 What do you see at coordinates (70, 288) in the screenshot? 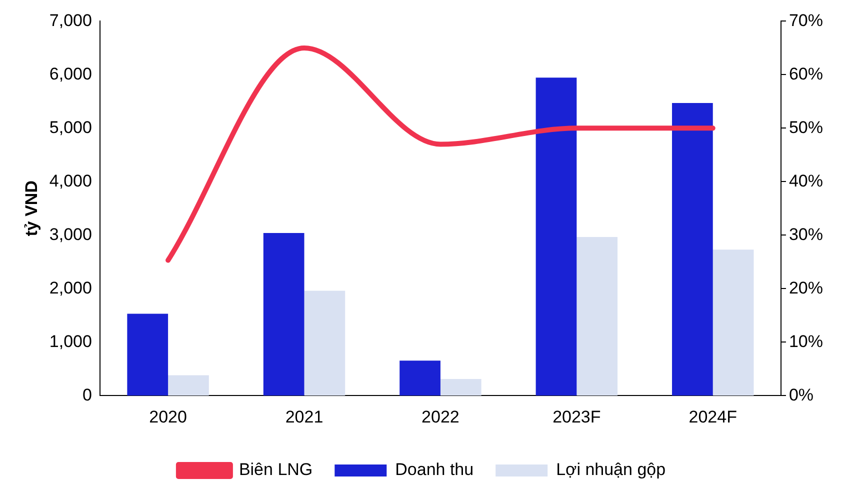
I see `y-tick-label: 2,000` at bounding box center [70, 288].